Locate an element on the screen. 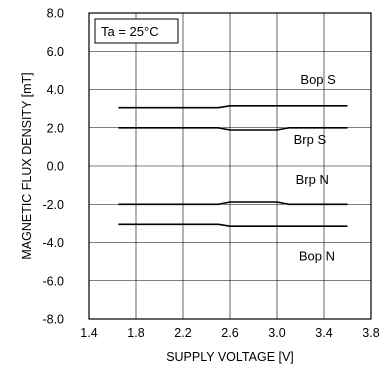  annotation-box: Ta = 25°C is located at coordinates (136, 31).